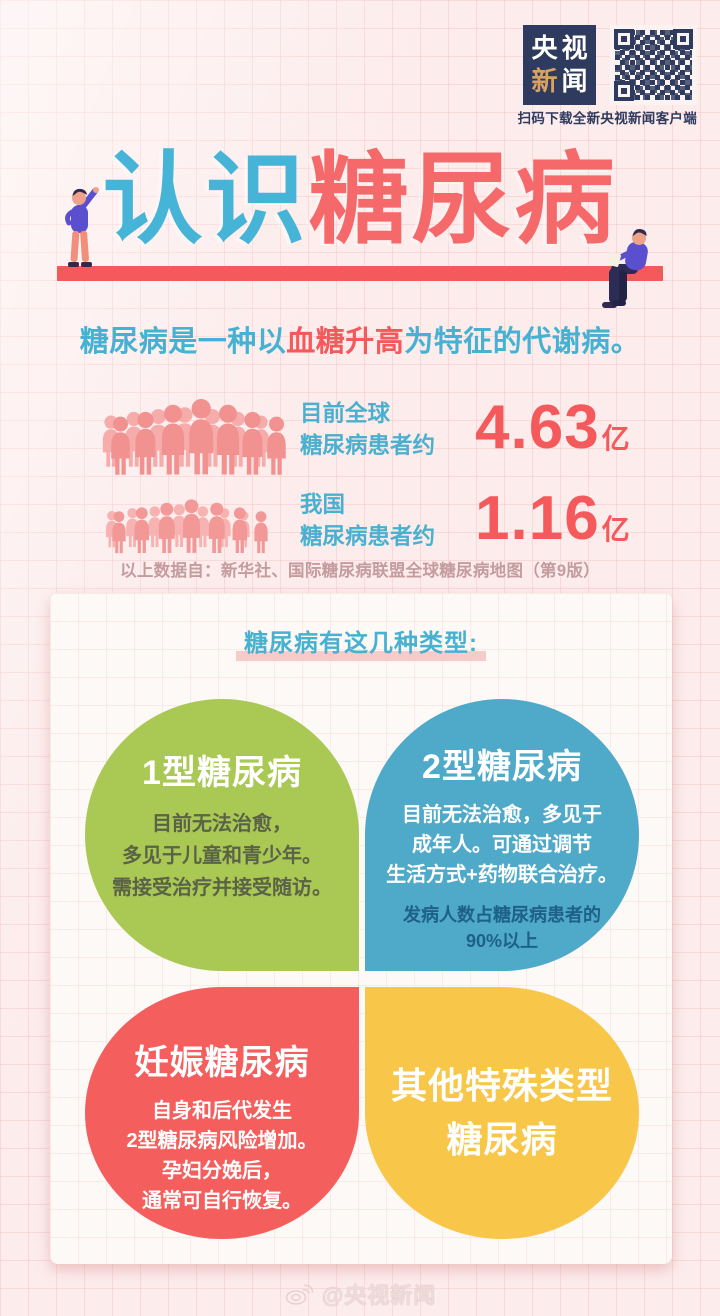 The height and width of the screenshot is (1316, 720). What do you see at coordinates (222, 835) in the screenshot?
I see `type1-diabetes-circle: 1型糖尿病 目前无法治愈， 多见于儿童和青少年。 需接受治疗并接受随访。` at bounding box center [222, 835].